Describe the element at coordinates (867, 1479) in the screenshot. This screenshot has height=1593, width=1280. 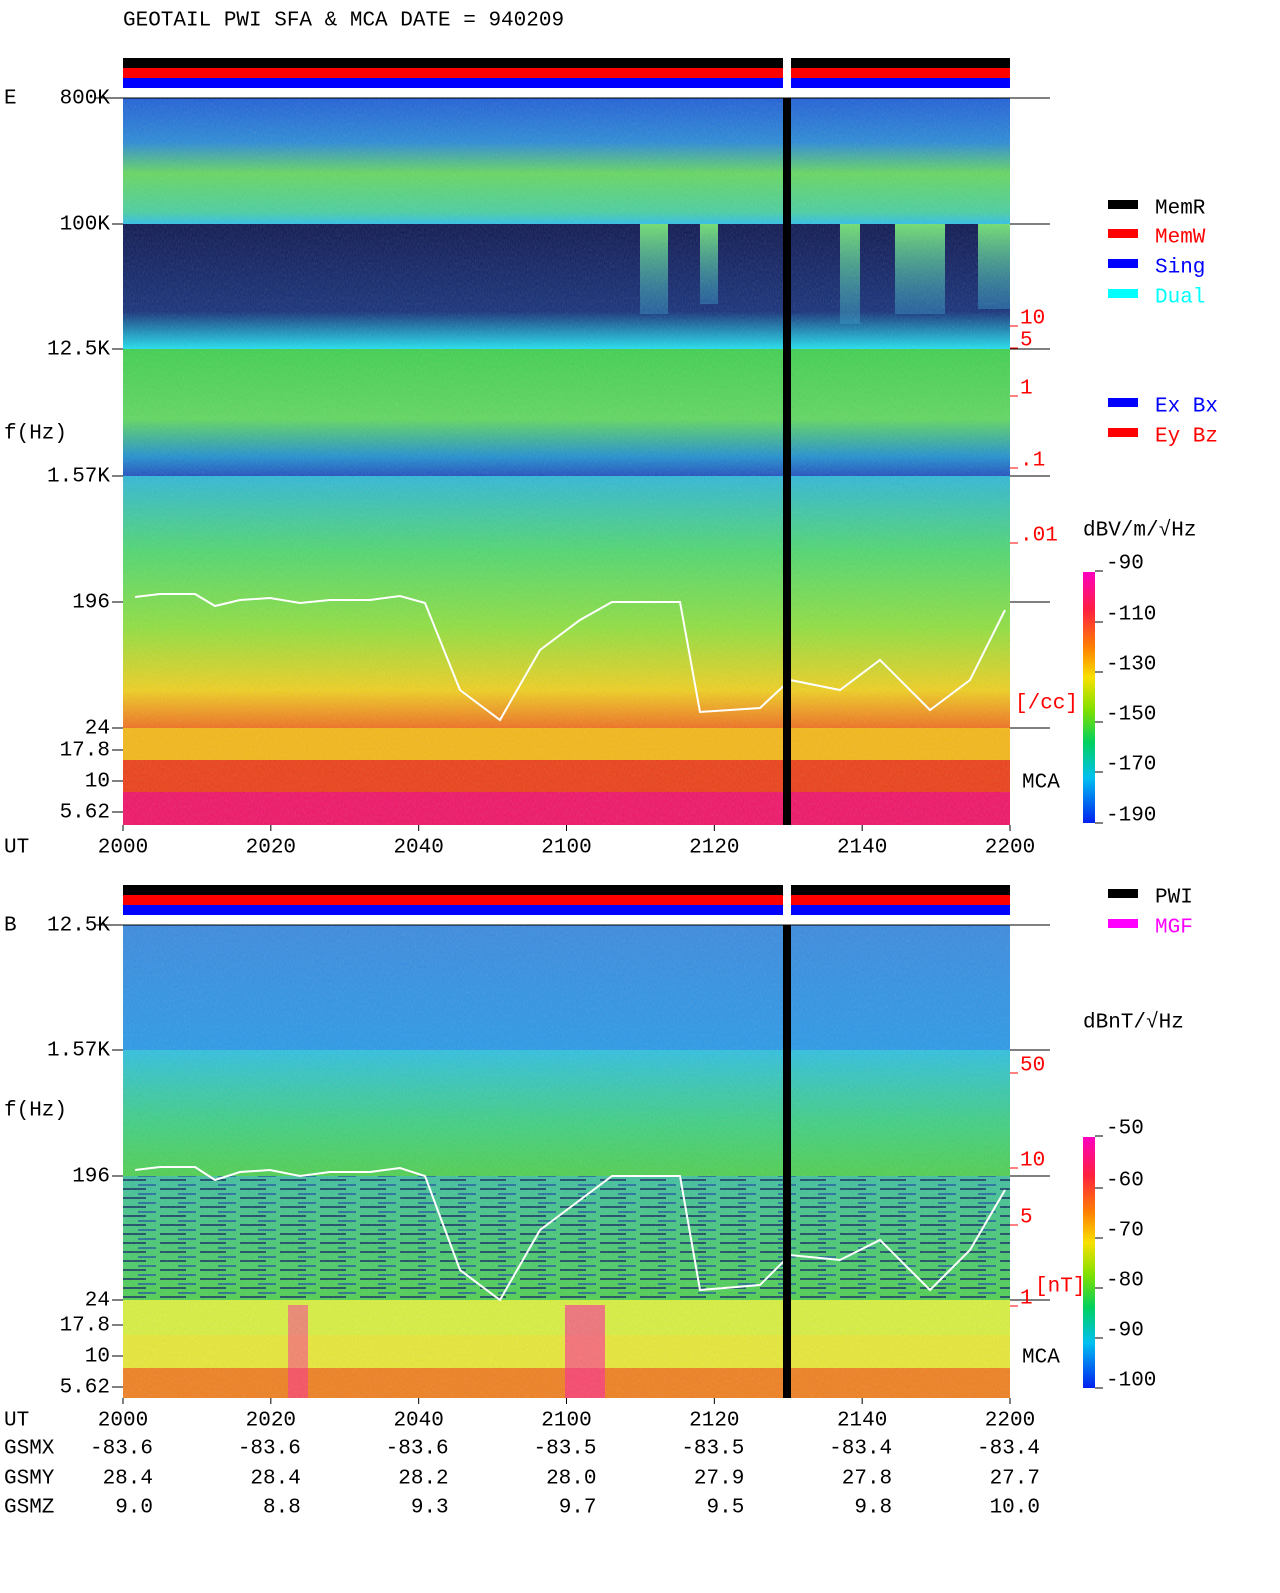
I see `orbit-value: 27.8` at that location.